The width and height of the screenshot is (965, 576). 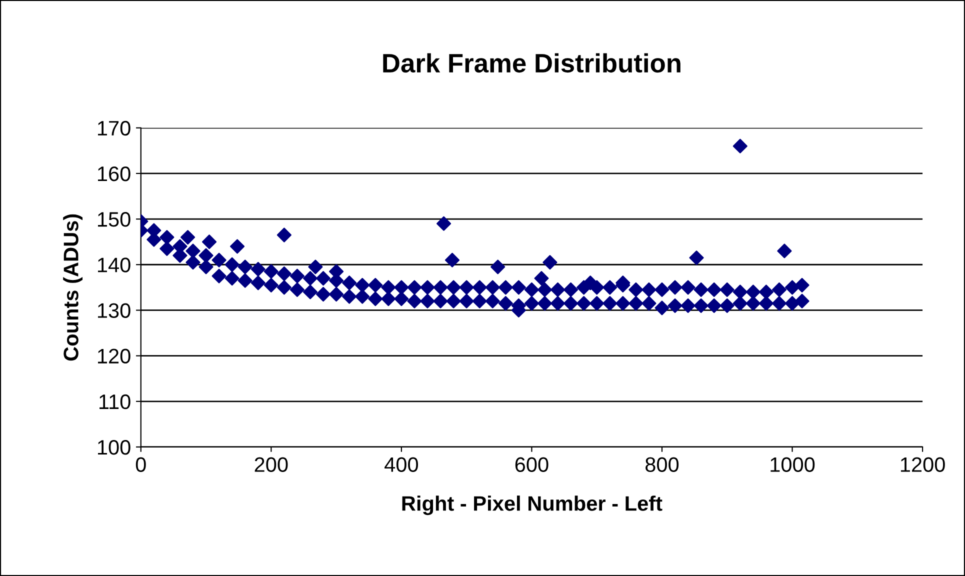 What do you see at coordinates (114, 310) in the screenshot?
I see `y-tick-label: 130` at bounding box center [114, 310].